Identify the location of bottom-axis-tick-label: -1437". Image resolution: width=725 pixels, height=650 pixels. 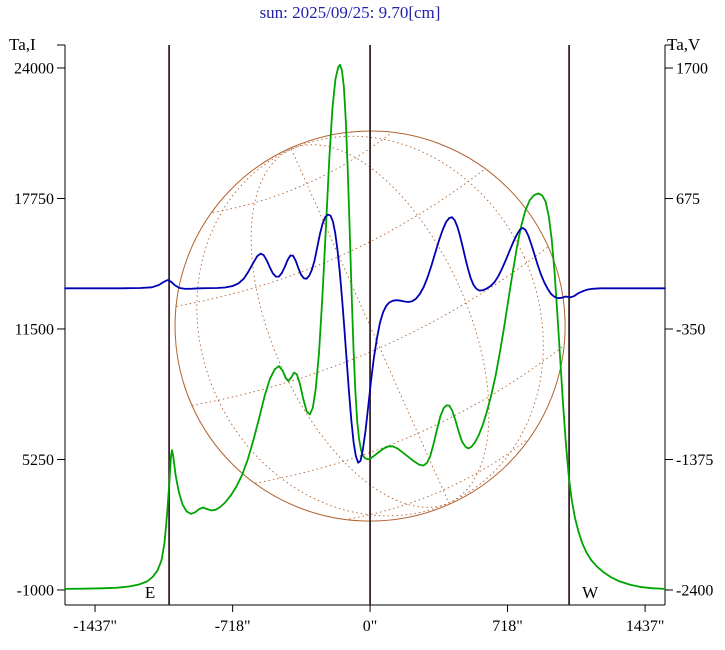
(95, 626).